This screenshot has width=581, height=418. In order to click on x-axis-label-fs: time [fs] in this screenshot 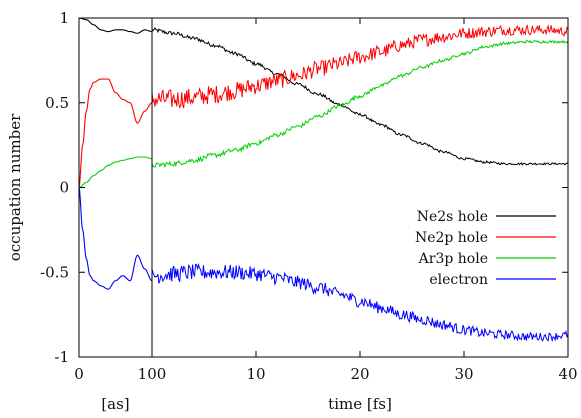, I will do `click(360, 404)`.